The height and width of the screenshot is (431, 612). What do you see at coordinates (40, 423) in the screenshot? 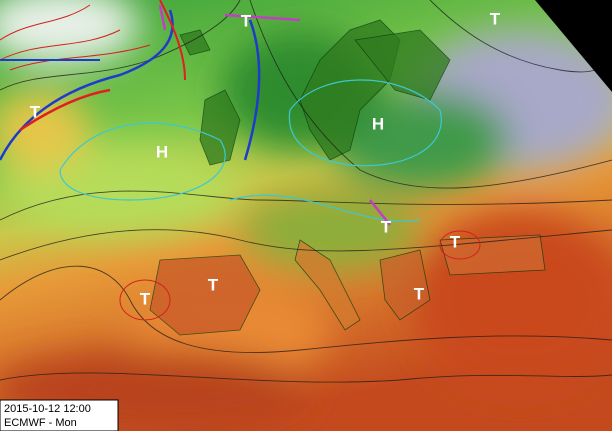
I see `model-label: ECMWF - Mon` at bounding box center [40, 423].